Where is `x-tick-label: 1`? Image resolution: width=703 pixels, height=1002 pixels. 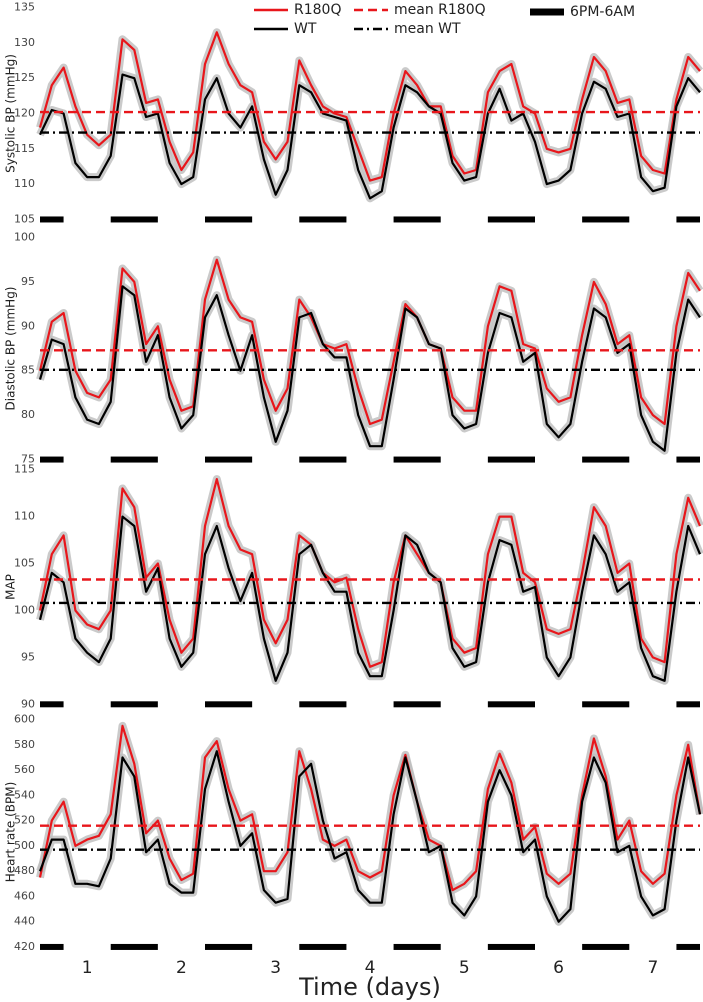
x-tick-label: 1 is located at coordinates (87, 968).